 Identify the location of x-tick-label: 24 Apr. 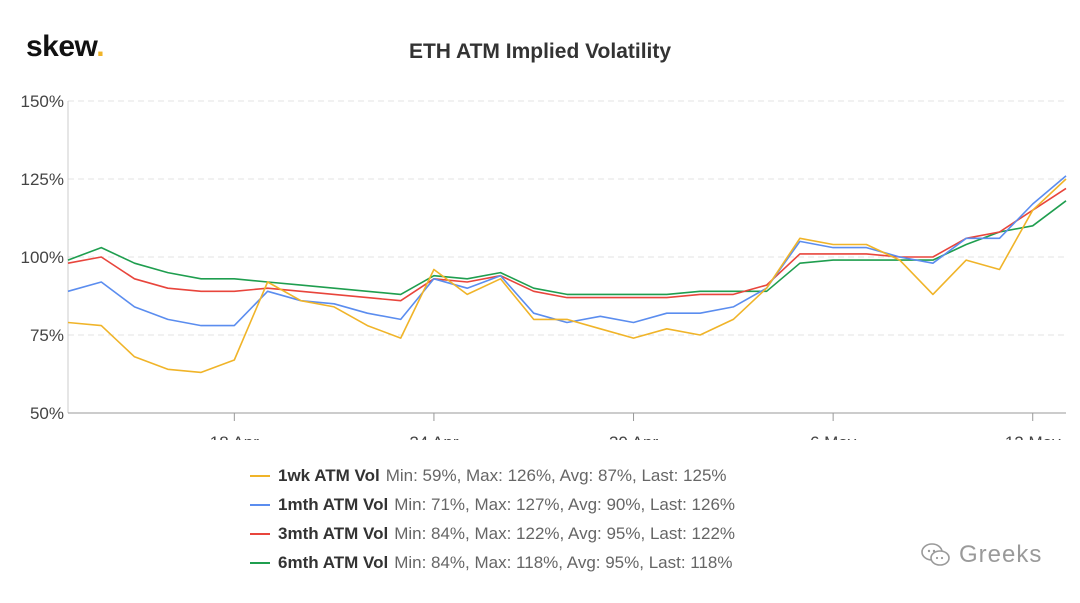
(433, 436).